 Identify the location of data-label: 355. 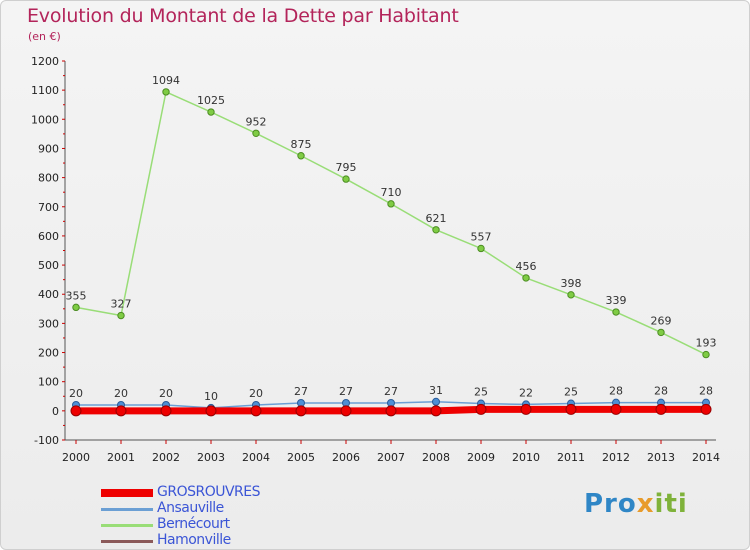
(76, 295).